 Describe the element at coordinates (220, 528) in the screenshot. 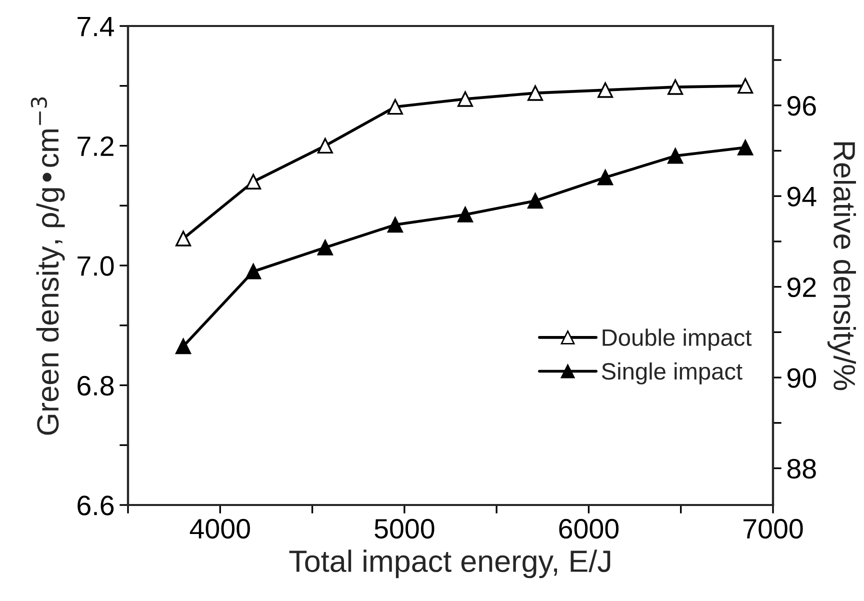

I see `x-tick-label: 4000` at that location.